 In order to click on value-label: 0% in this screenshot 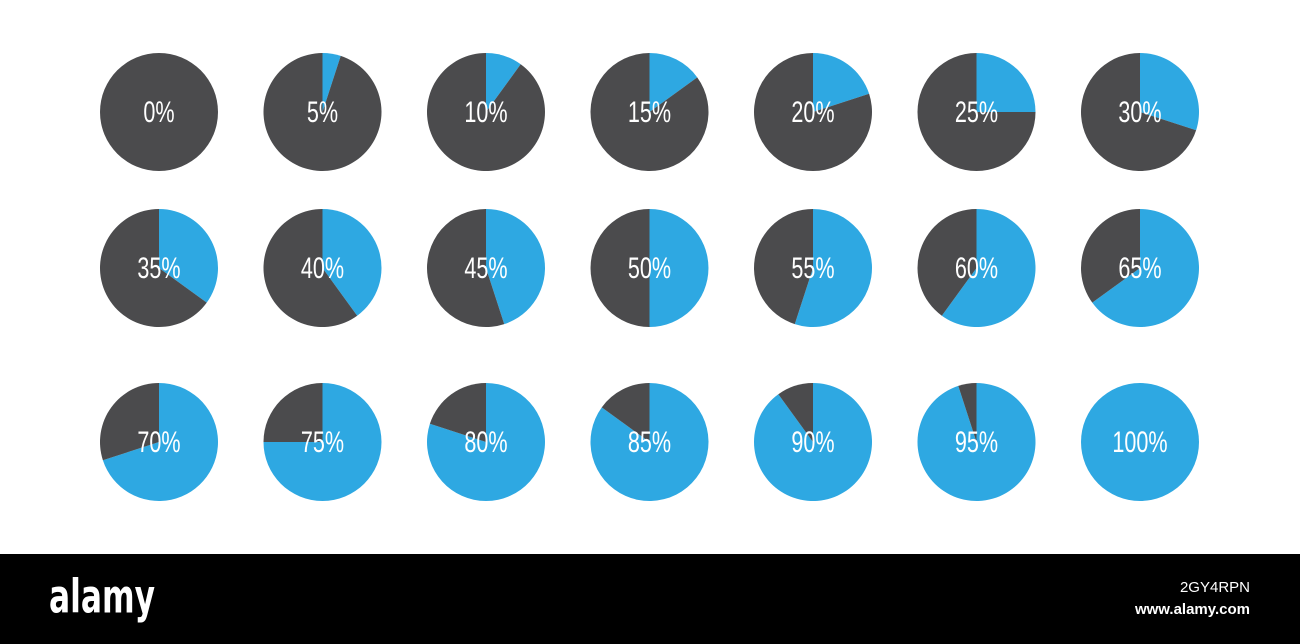, I will do `click(158, 111)`.